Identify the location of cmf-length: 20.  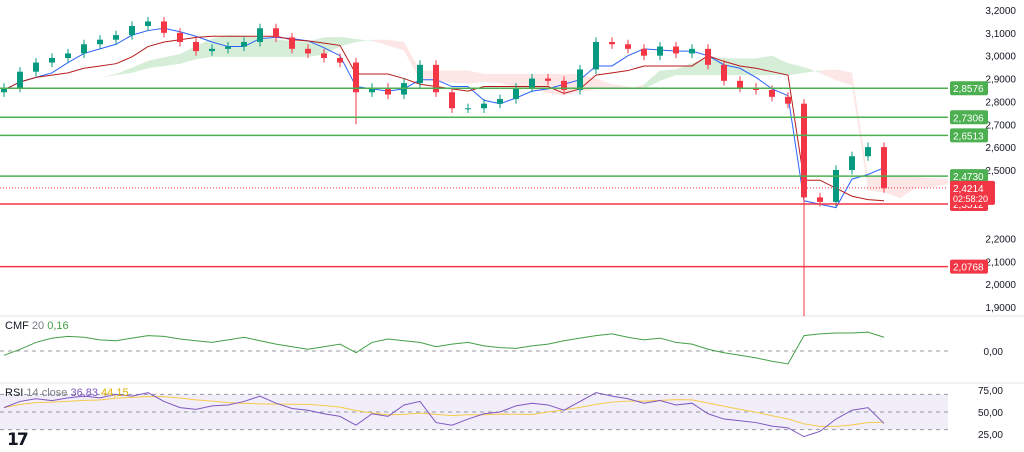
(38, 326).